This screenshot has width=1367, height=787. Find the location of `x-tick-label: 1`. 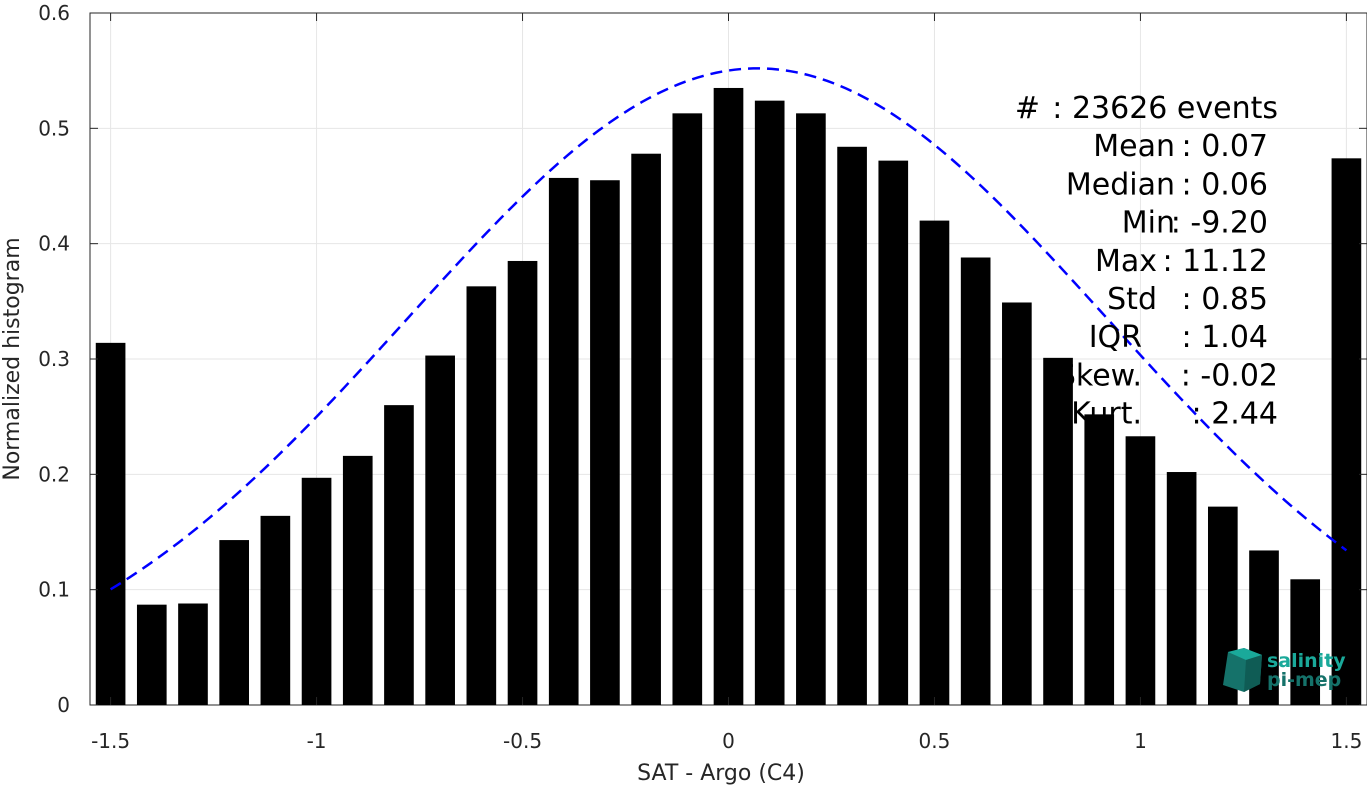

x-tick-label: 1 is located at coordinates (1140, 741).